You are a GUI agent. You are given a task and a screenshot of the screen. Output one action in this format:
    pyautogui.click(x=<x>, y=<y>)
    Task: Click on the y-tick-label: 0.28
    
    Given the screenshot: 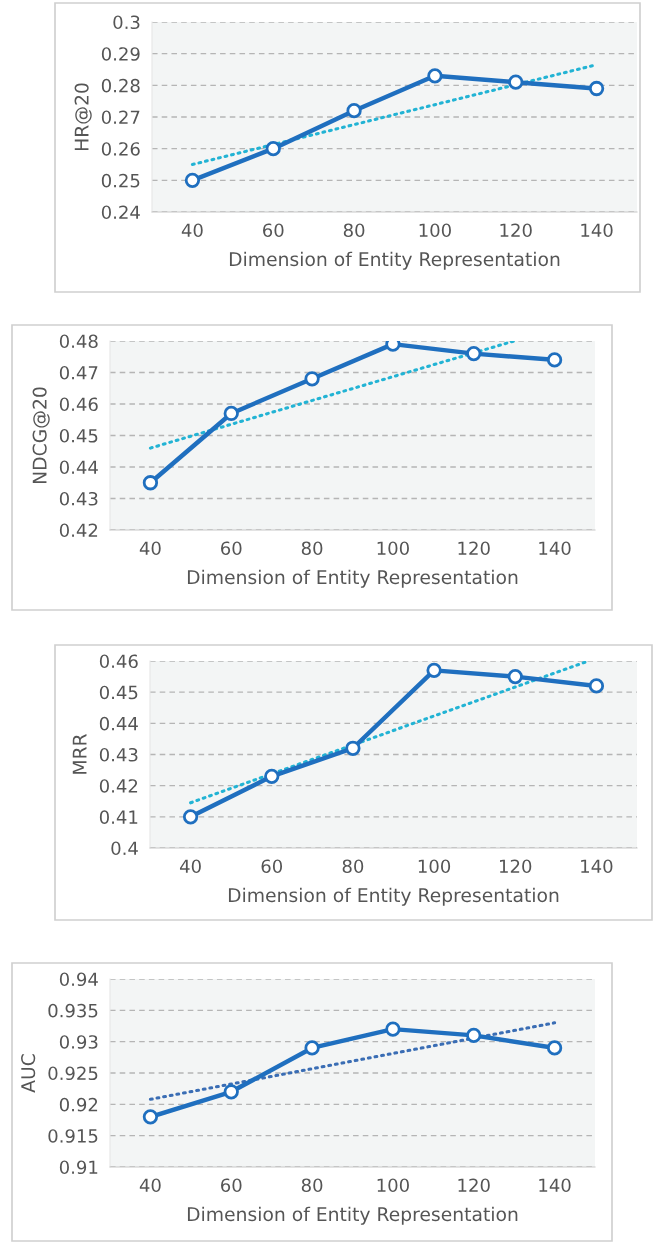 What is the action you would take?
    pyautogui.click(x=120, y=85)
    